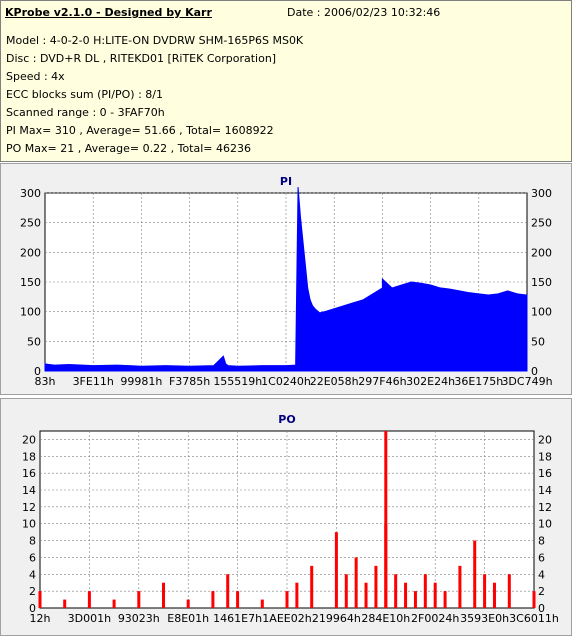 The image size is (572, 636). What do you see at coordinates (237, 381) in the screenshot?
I see `x-tick-label: 155519h` at bounding box center [237, 381].